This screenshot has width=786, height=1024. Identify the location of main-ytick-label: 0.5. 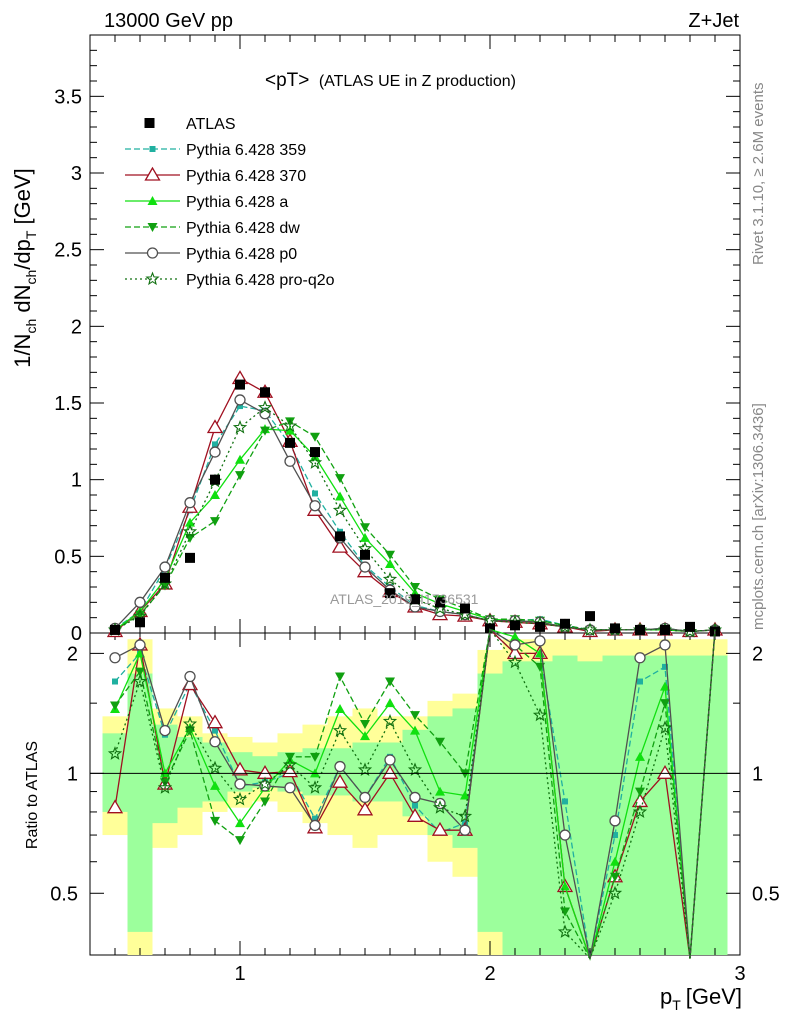
(68, 557).